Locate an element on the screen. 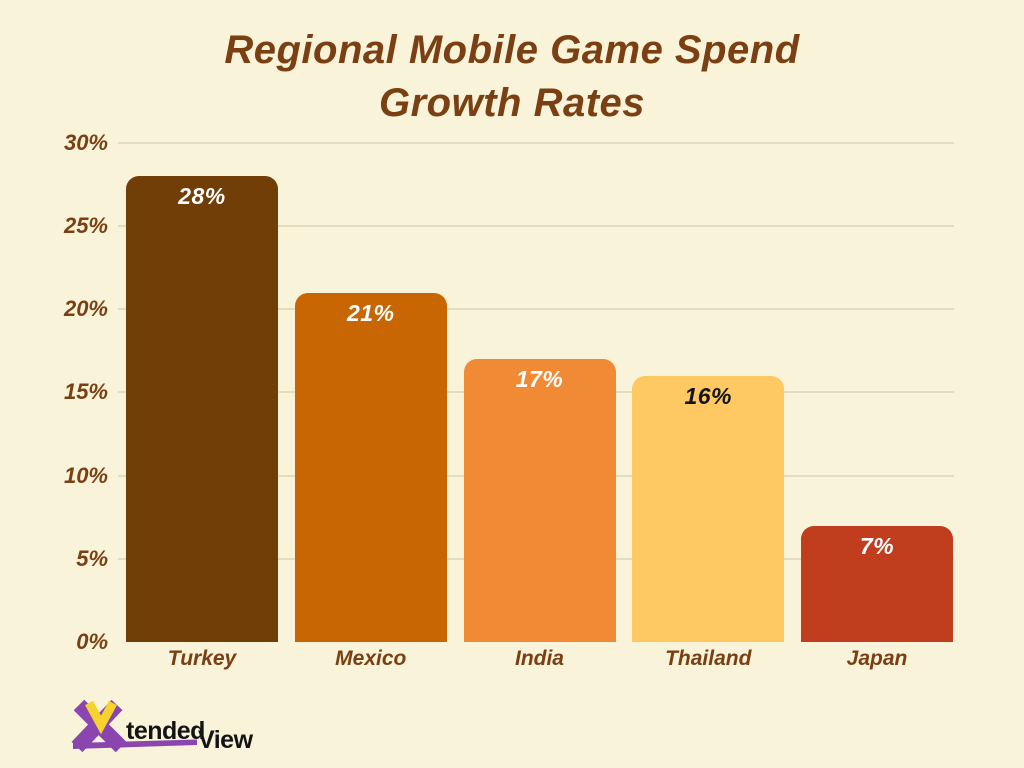  chart-title: Regional Mobile Game Spend Growth Rates is located at coordinates (512, 77).